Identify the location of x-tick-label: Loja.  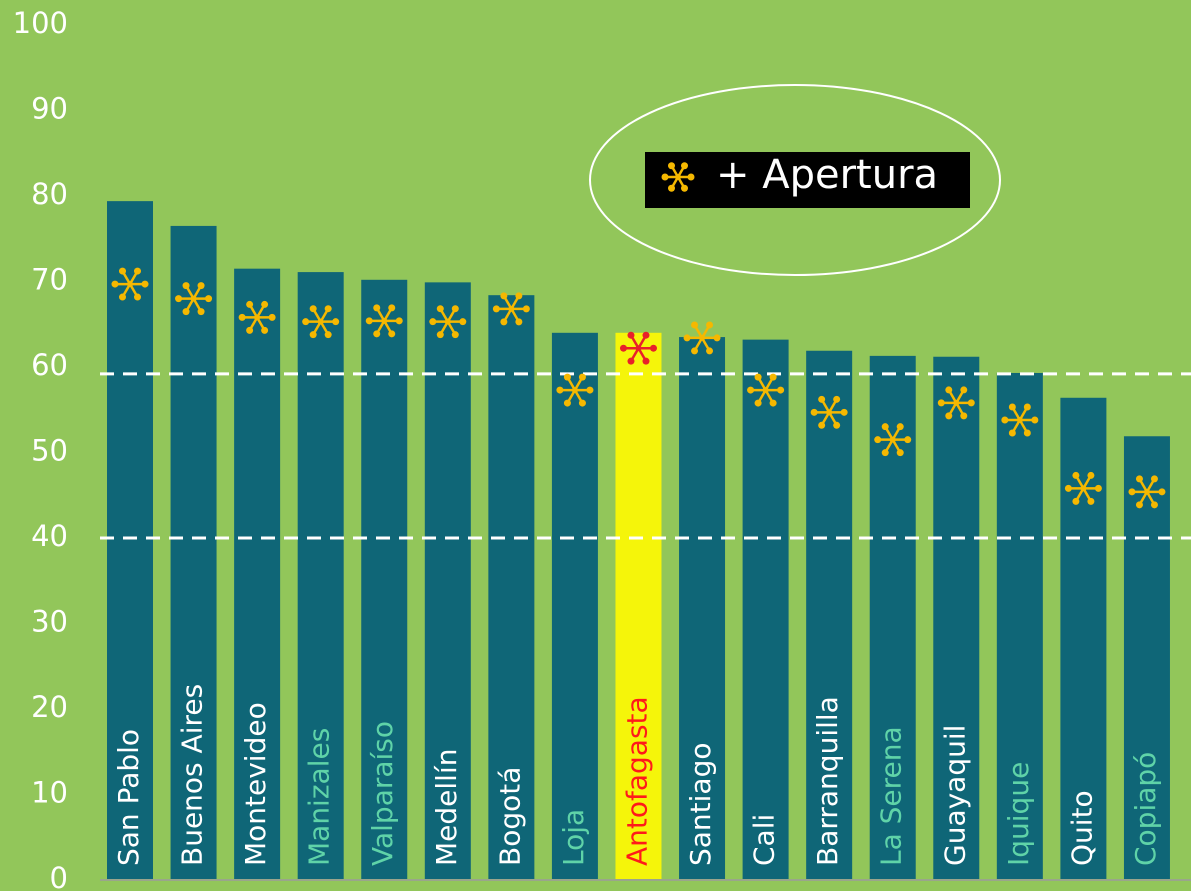
(573, 837).